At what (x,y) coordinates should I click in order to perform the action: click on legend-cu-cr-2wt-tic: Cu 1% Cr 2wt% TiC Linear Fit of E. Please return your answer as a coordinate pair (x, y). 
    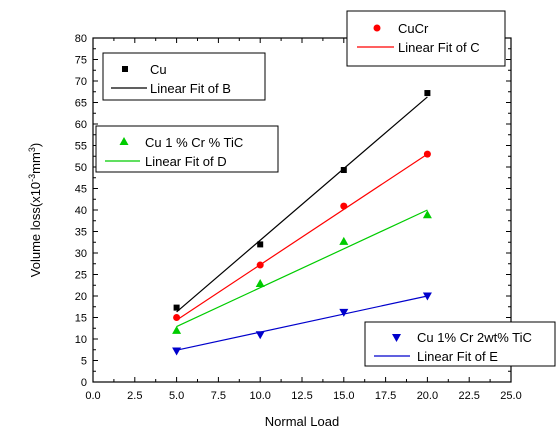
    Looking at the image, I should click on (460, 344).